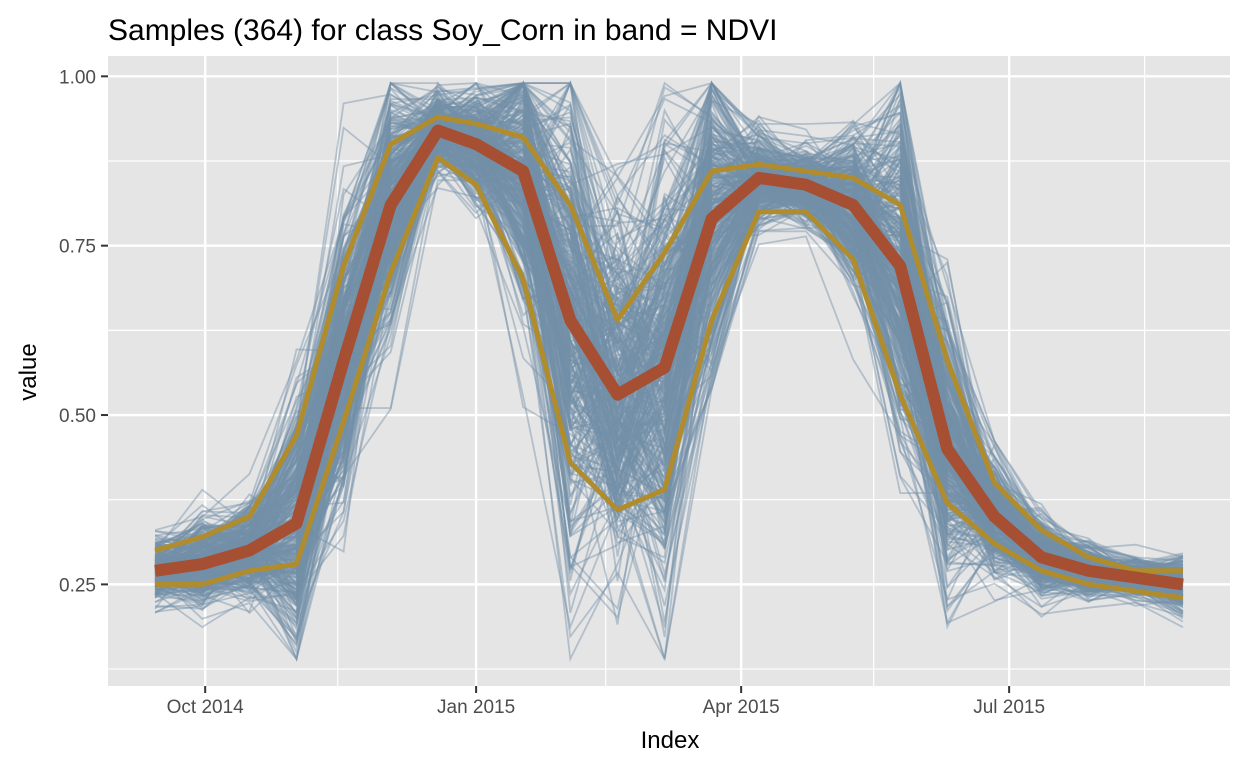  What do you see at coordinates (83, 331) in the screenshot?
I see `y-axis: 0.25 0.50 0.75 1.00` at bounding box center [83, 331].